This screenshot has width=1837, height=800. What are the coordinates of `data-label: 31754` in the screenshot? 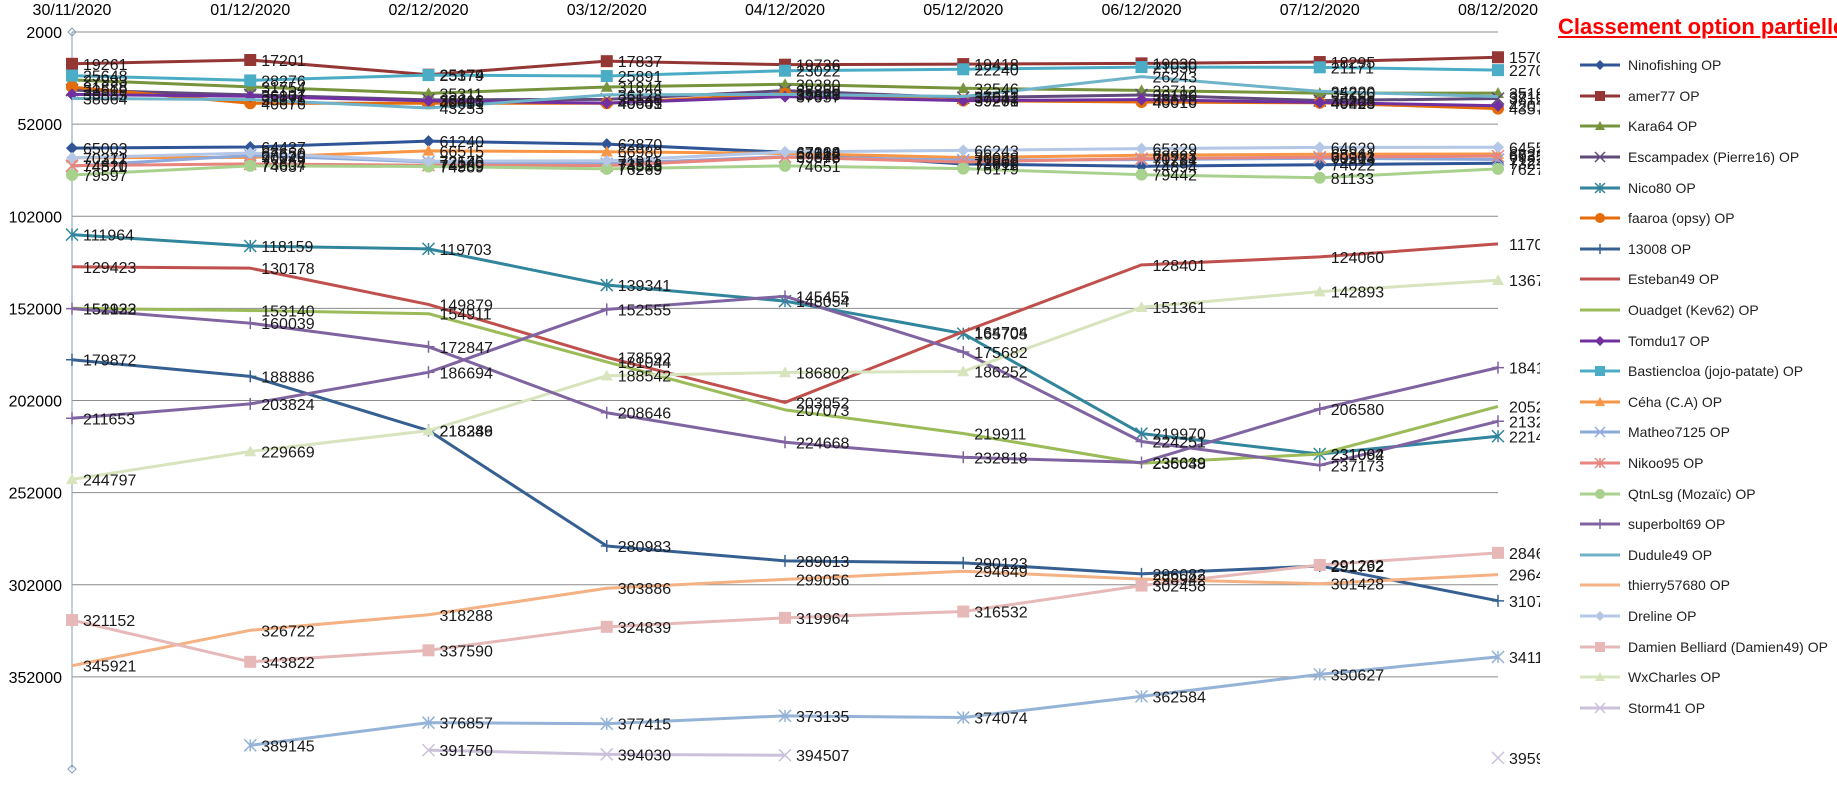 It's located at (283, 88).